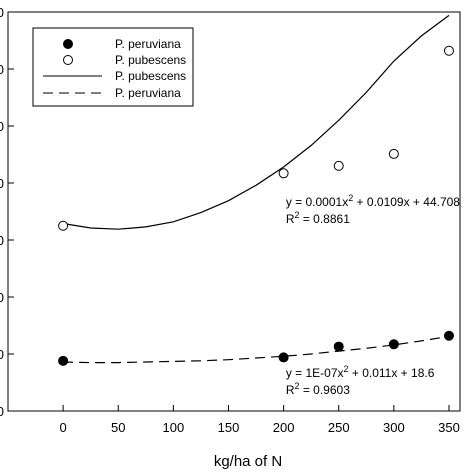 The width and height of the screenshot is (474, 474). What do you see at coordinates (394, 427) in the screenshot?
I see `x-tick-label: 300` at bounding box center [394, 427].